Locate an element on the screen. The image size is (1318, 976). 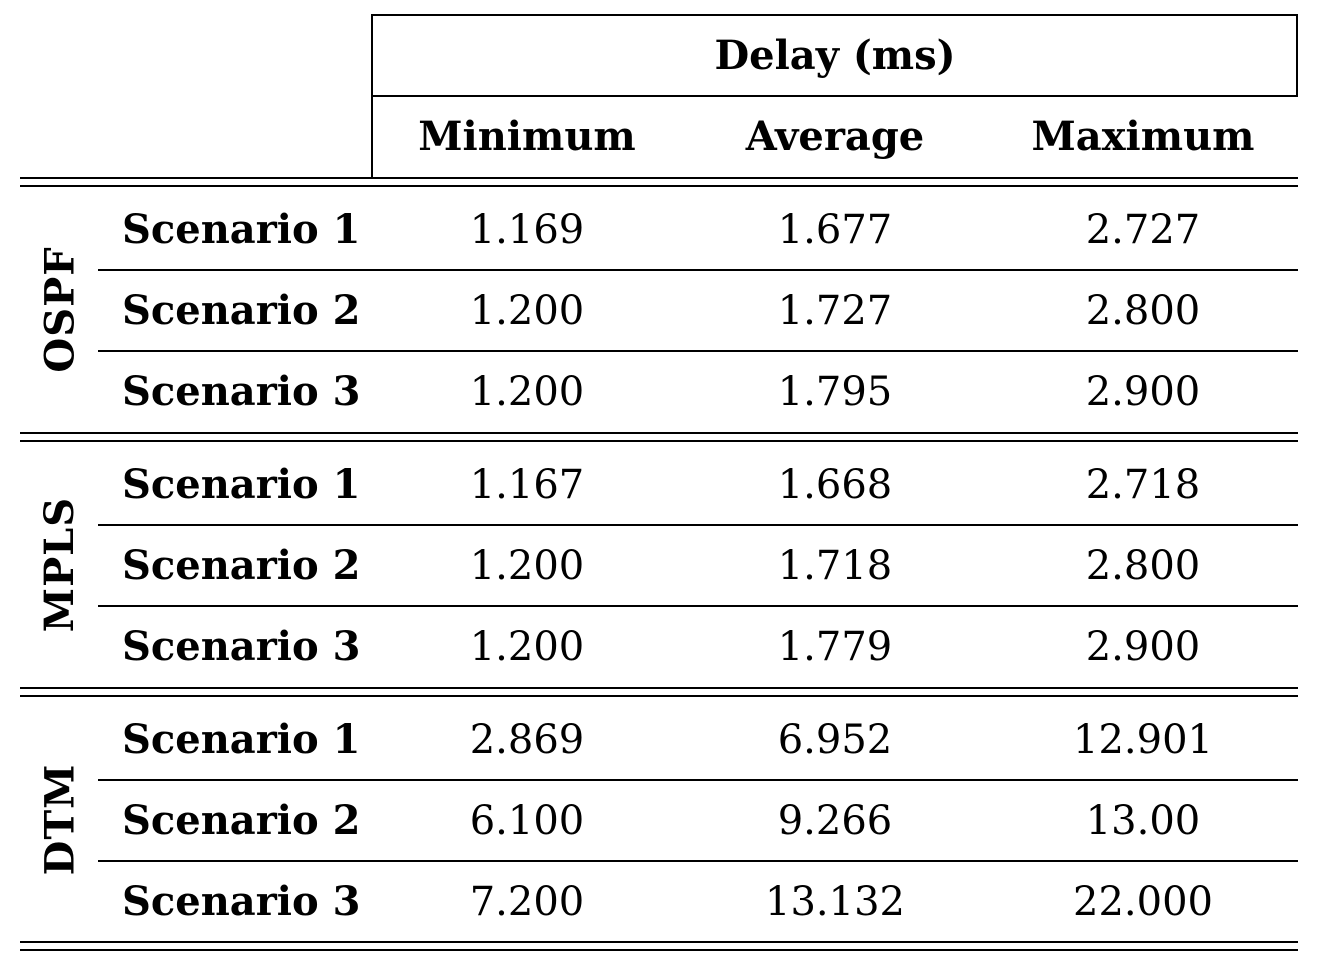
cell-maximum: 2.718 is located at coordinates (1143, 485).